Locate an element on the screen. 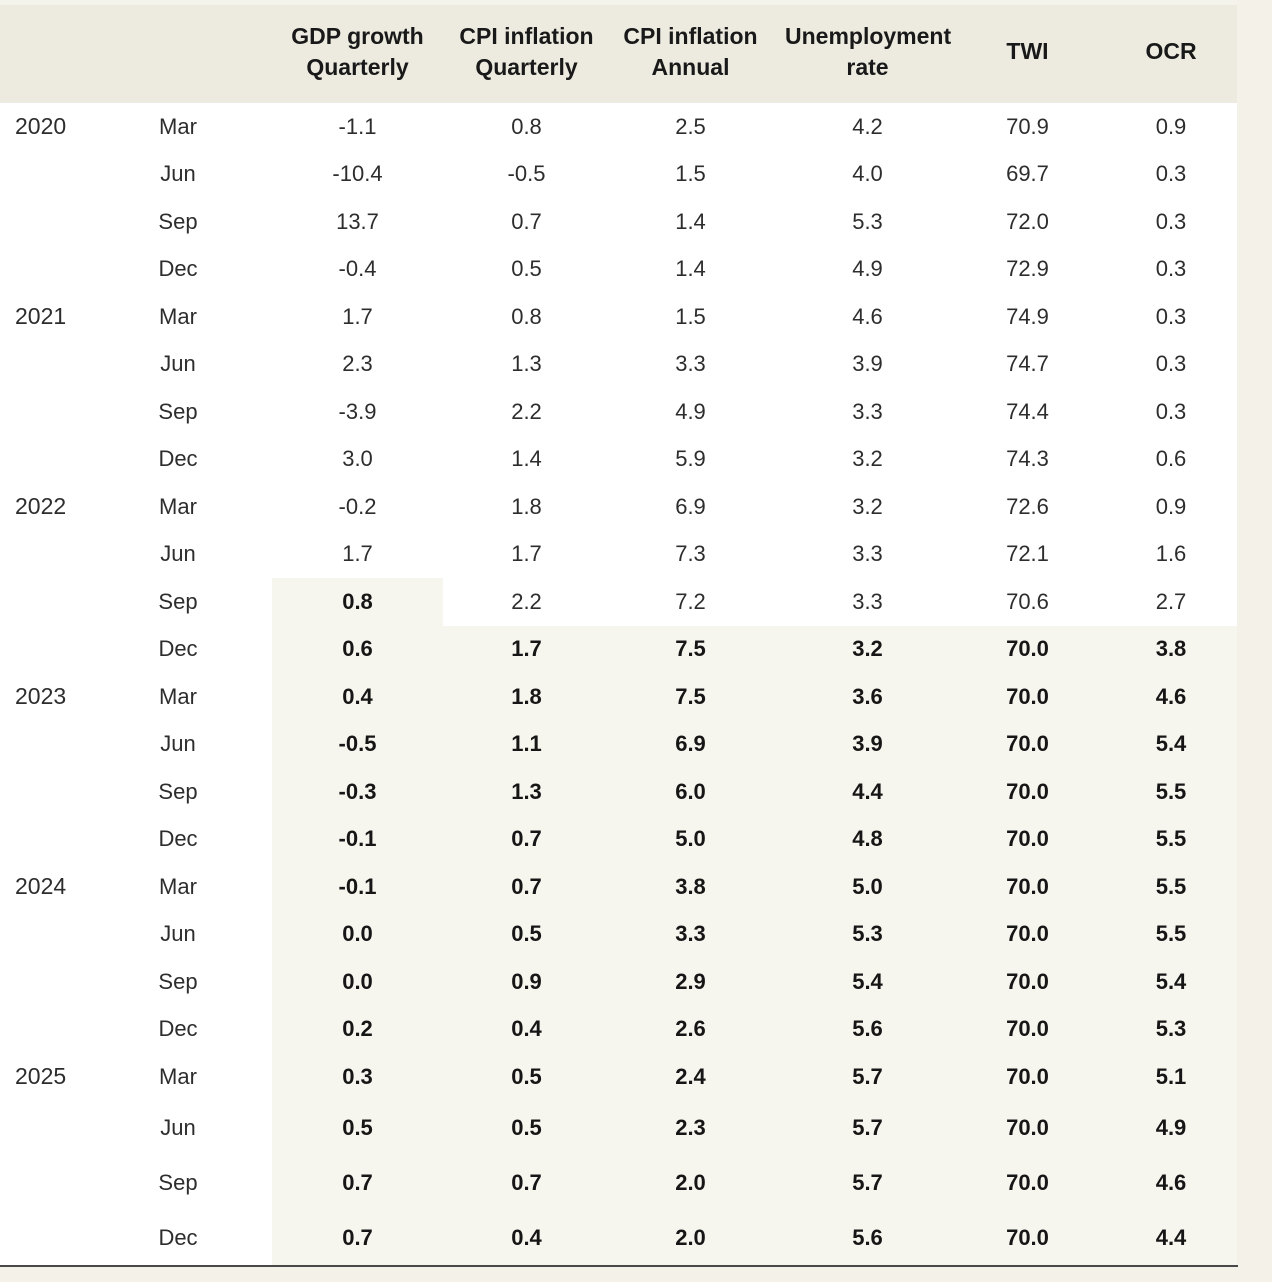 Image resolution: width=1272 pixels, height=1282 pixels. cell-unemployment: 4.4 is located at coordinates (867, 792).